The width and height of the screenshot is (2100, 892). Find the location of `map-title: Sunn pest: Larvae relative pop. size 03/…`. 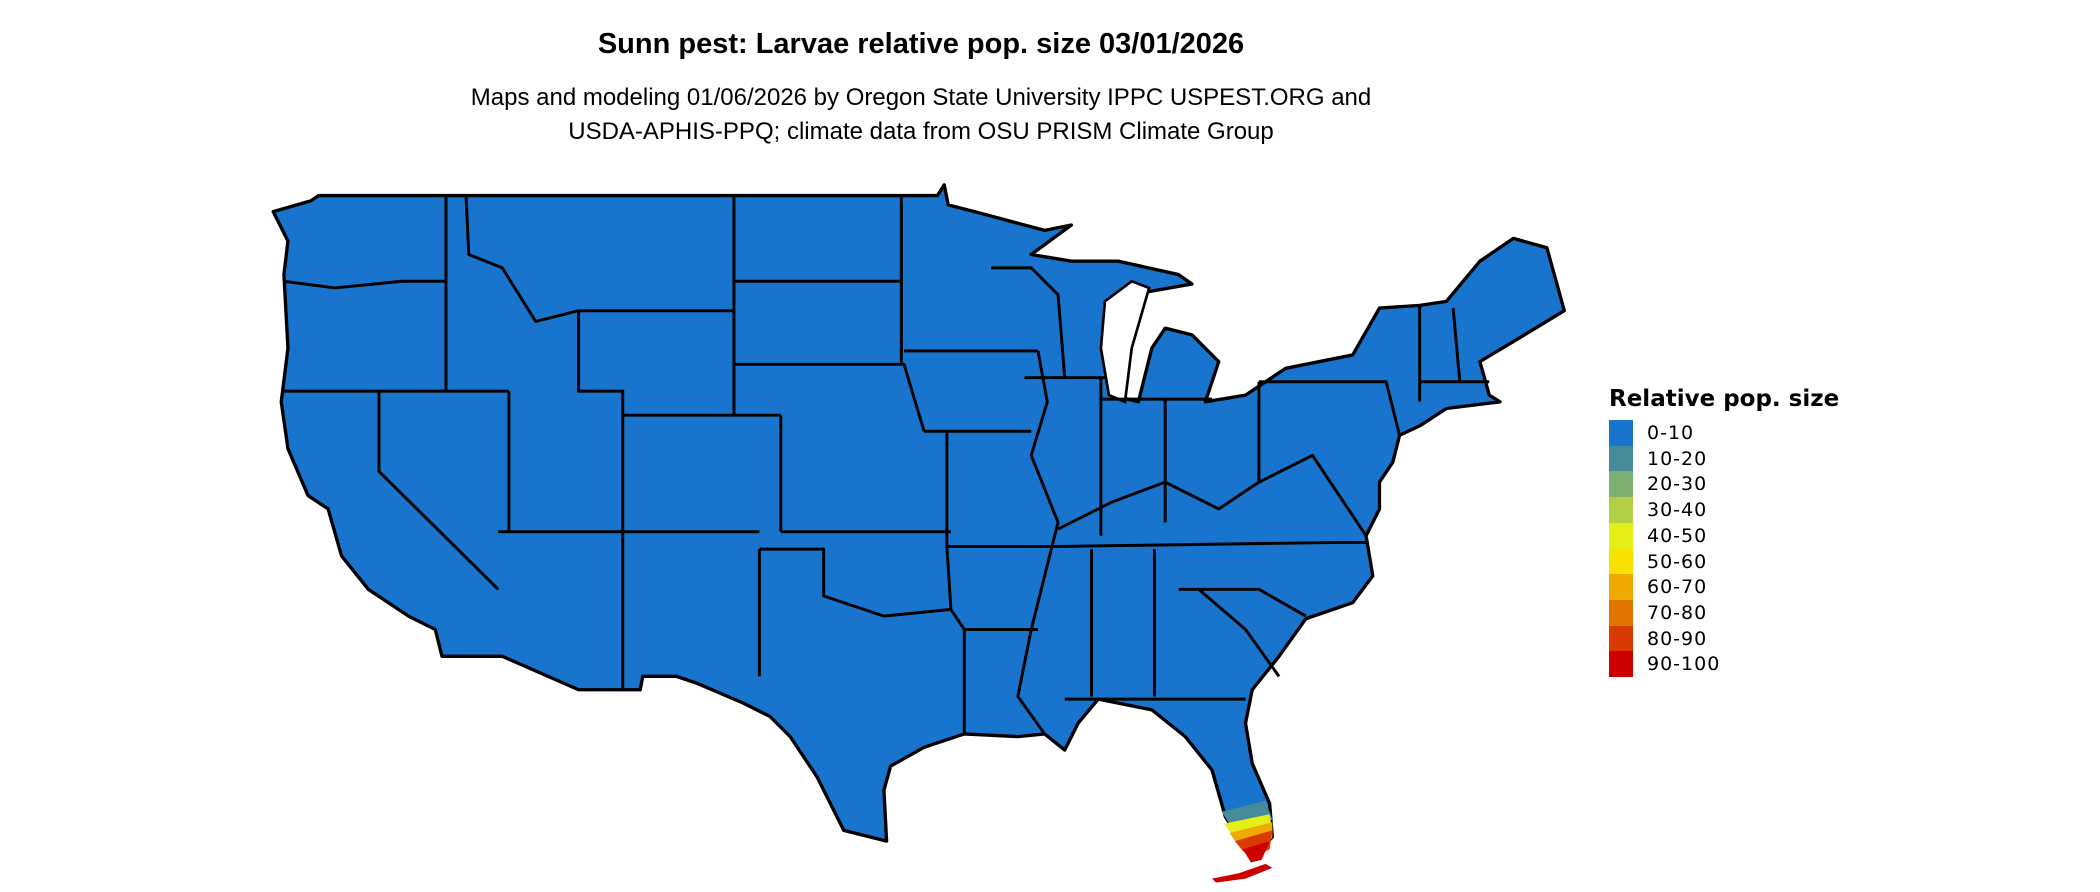

map-title: Sunn pest: Larvae relative pop. size 03/… is located at coordinates (921, 44).